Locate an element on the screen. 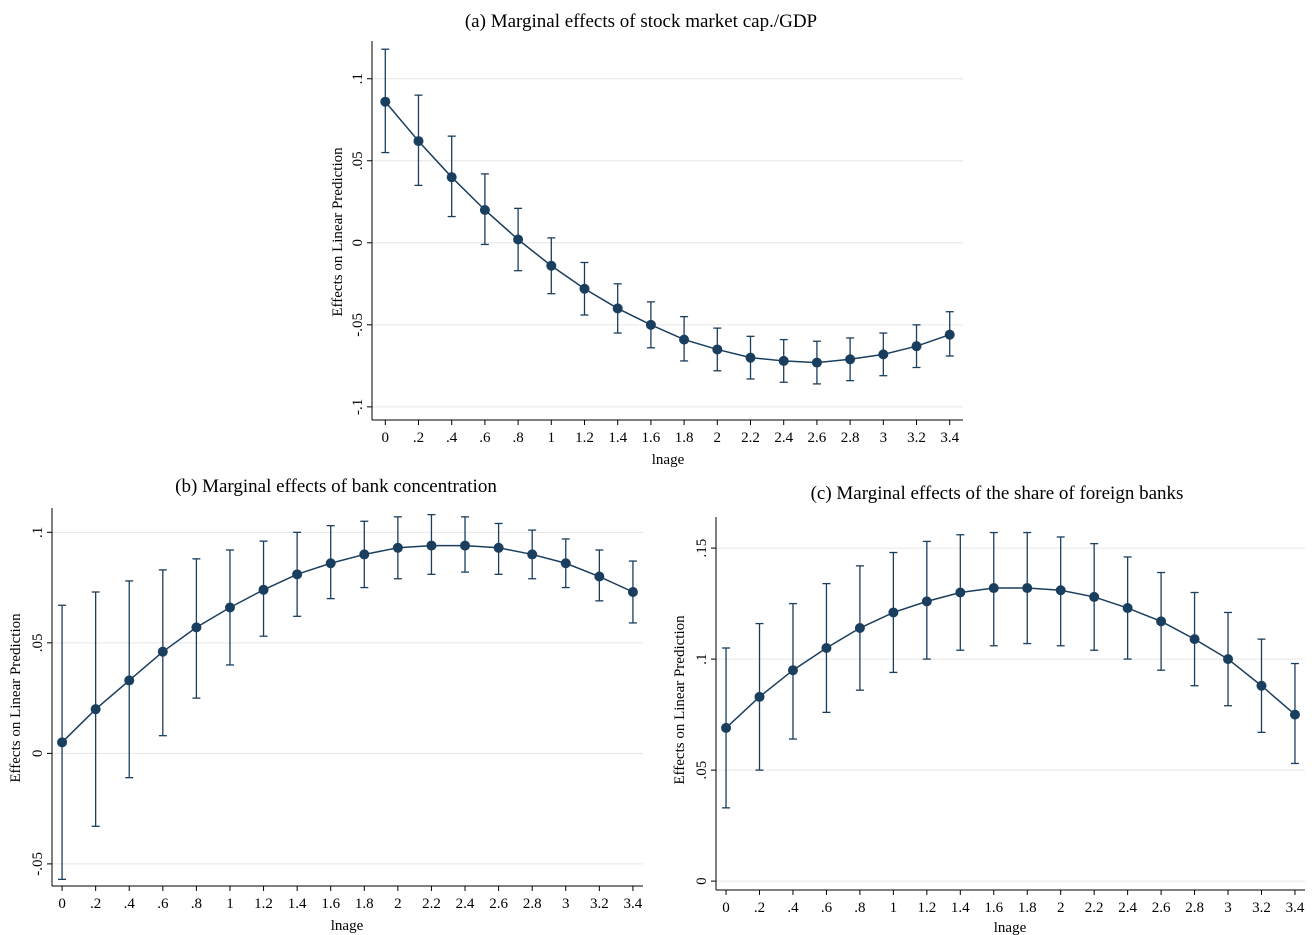 This screenshot has height=935, width=1312. y-tick-label: -.1 is located at coordinates (358, 407).